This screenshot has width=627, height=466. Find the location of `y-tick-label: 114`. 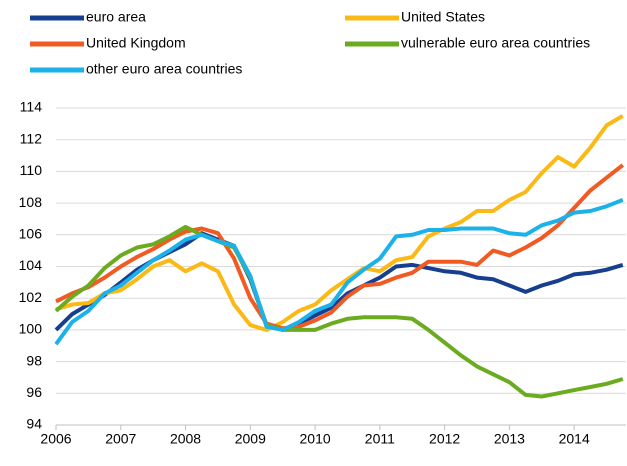

y-tick-label: 114 is located at coordinates (31, 107).